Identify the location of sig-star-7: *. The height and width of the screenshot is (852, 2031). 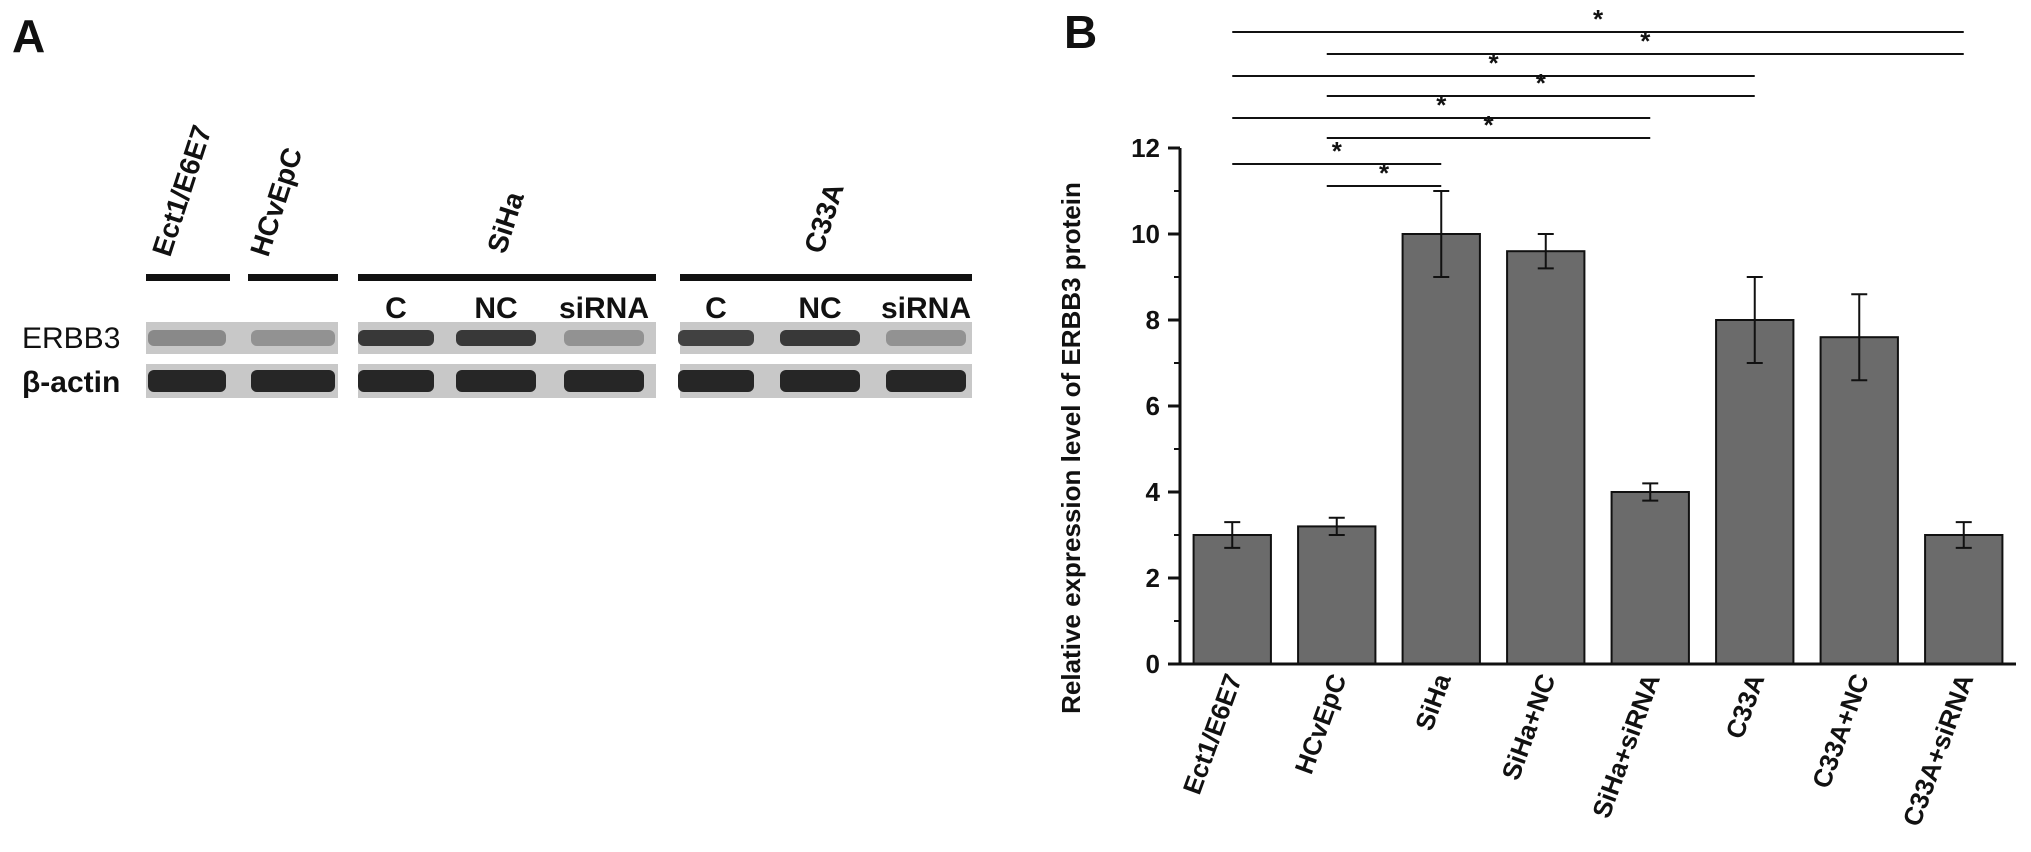
(1337, 151).